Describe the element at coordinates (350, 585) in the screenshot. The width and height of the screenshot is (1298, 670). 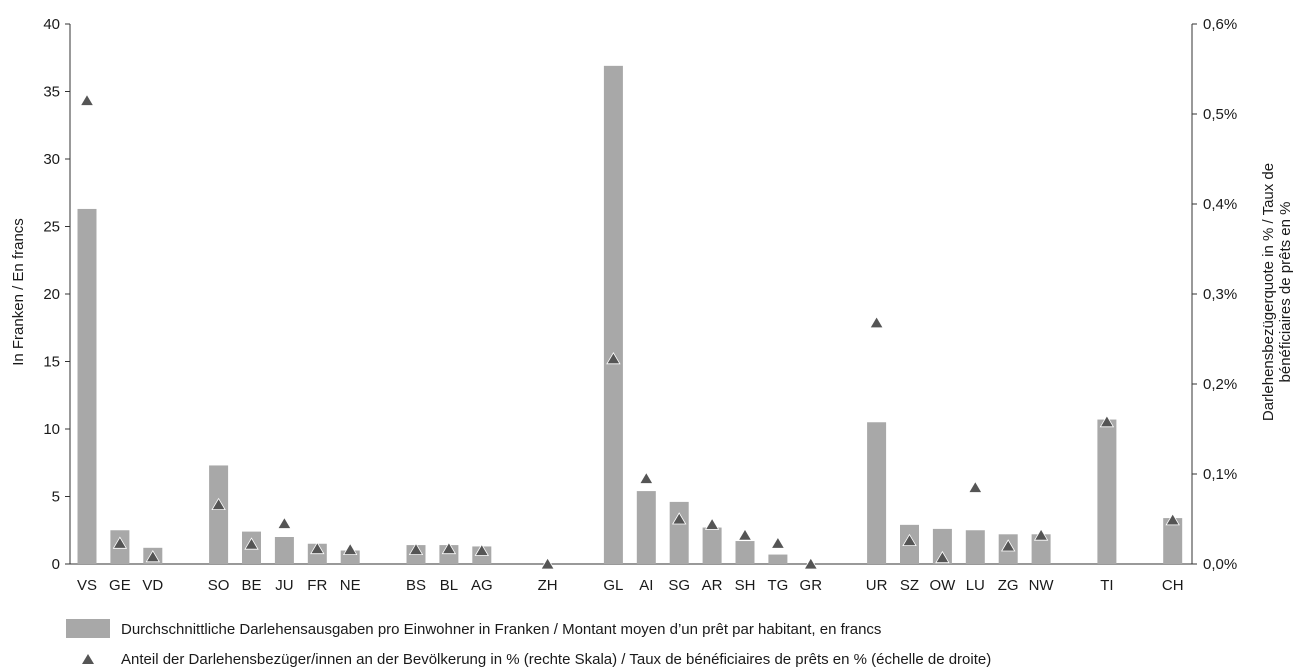
I see `x-tick-label: NE` at that location.